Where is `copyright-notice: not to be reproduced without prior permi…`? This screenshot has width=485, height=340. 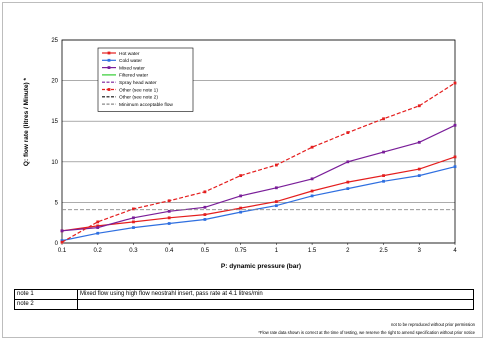 copyright-notice: not to be reproduced without prior permi… is located at coordinates (432, 324).